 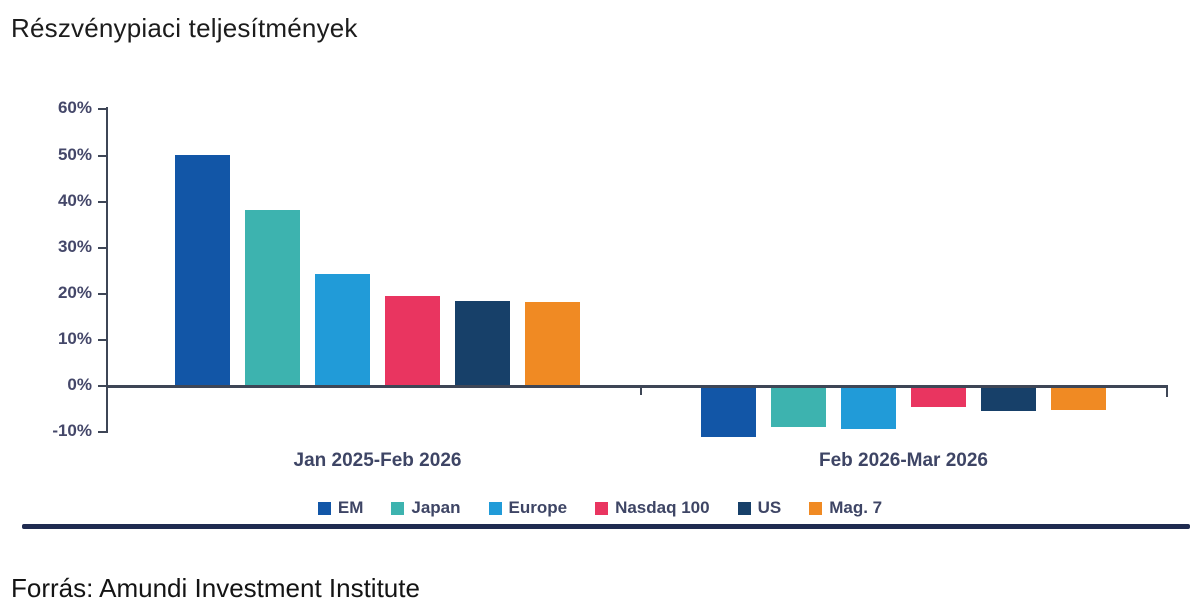 I want to click on legend-item-us: US, so click(x=759, y=508).